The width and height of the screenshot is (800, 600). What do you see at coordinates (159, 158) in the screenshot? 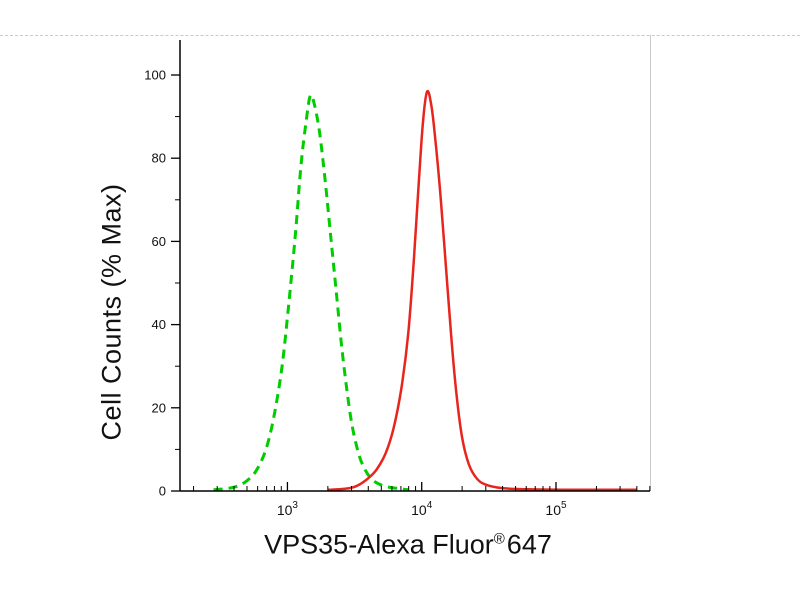
I see `y-tick-label: 80` at bounding box center [159, 158].